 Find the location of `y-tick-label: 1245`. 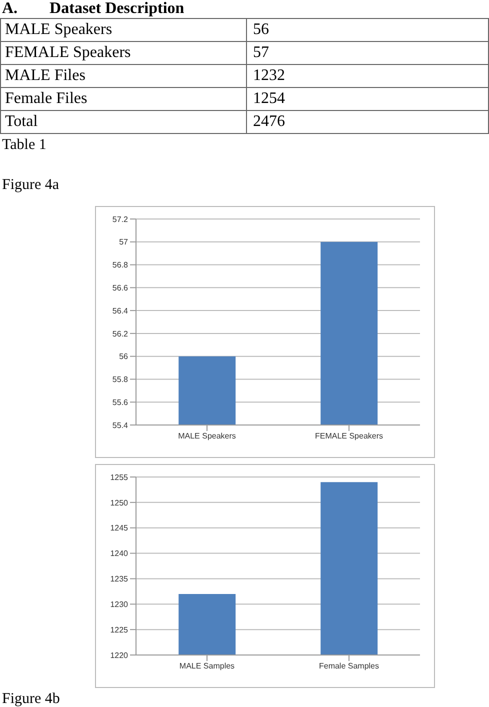

y-tick-label: 1245 is located at coordinates (119, 528).